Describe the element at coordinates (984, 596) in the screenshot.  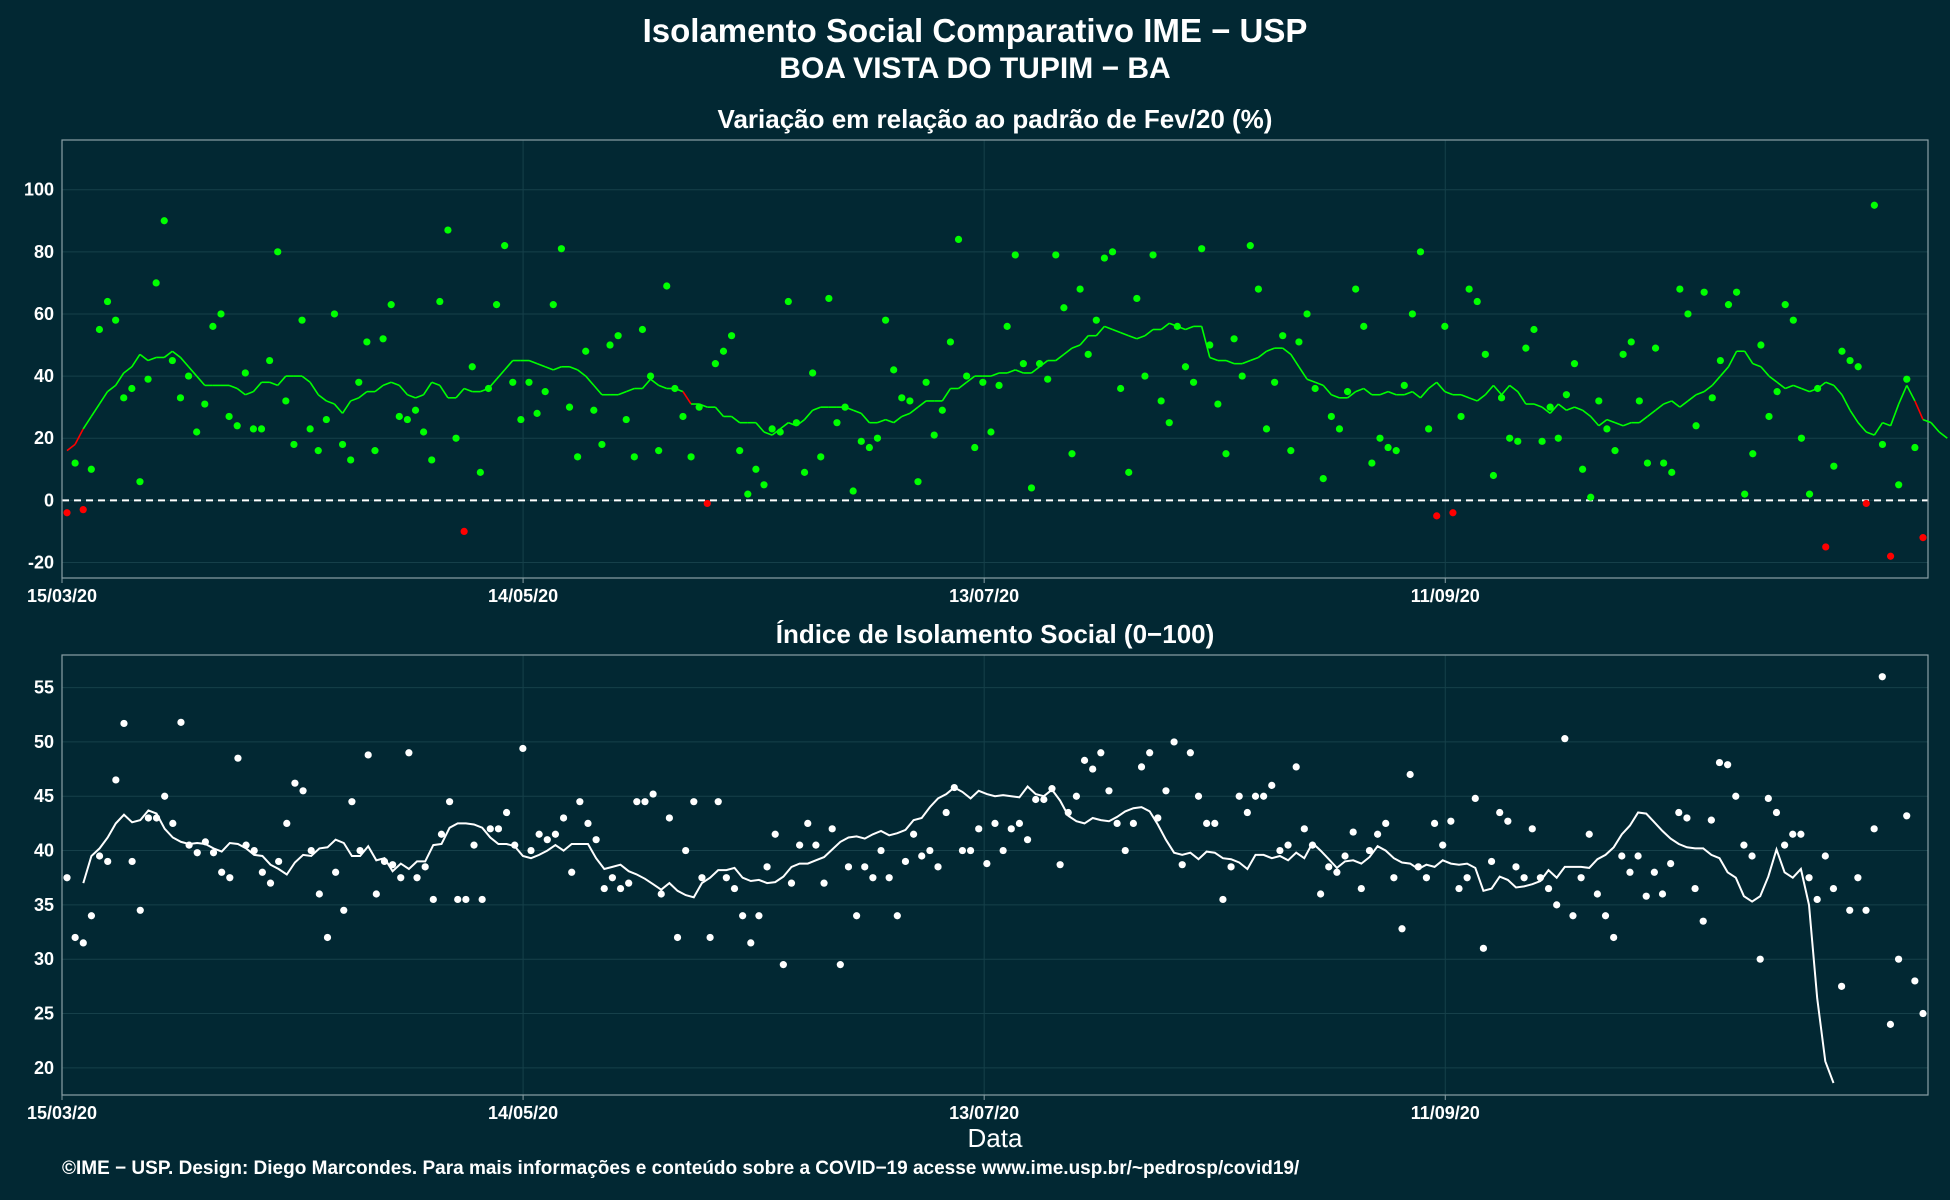
I see `x-tick-label: 13/07/20` at that location.